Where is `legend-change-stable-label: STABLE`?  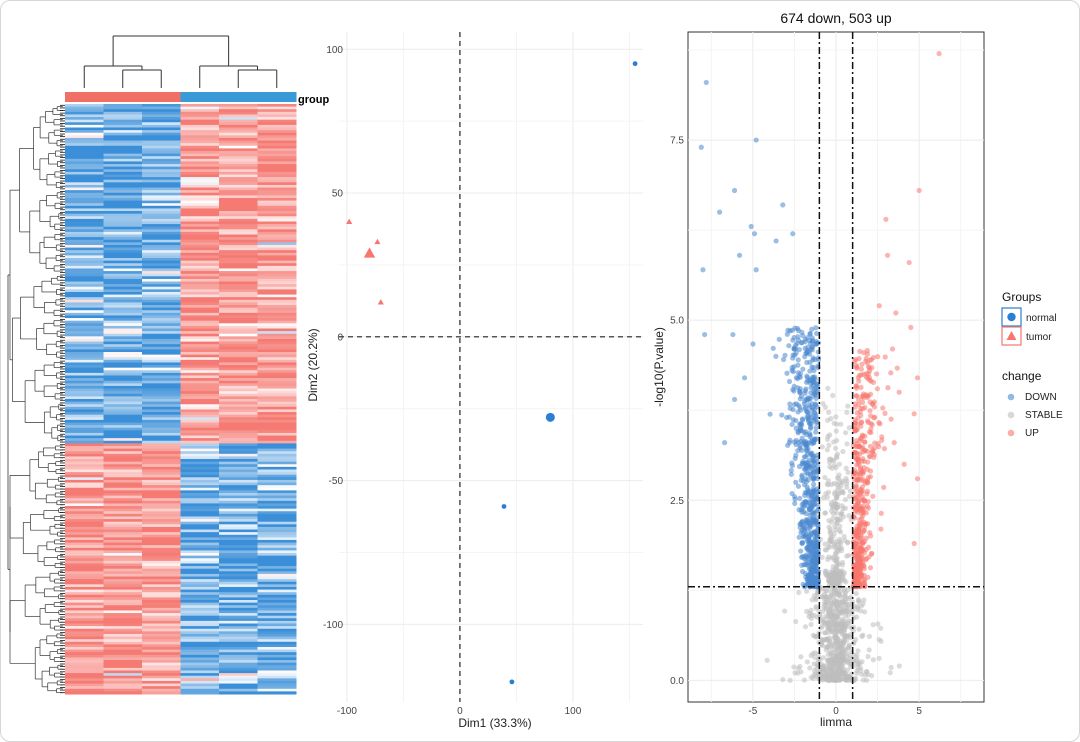
legend-change-stable-label: STABLE is located at coordinates (1044, 415).